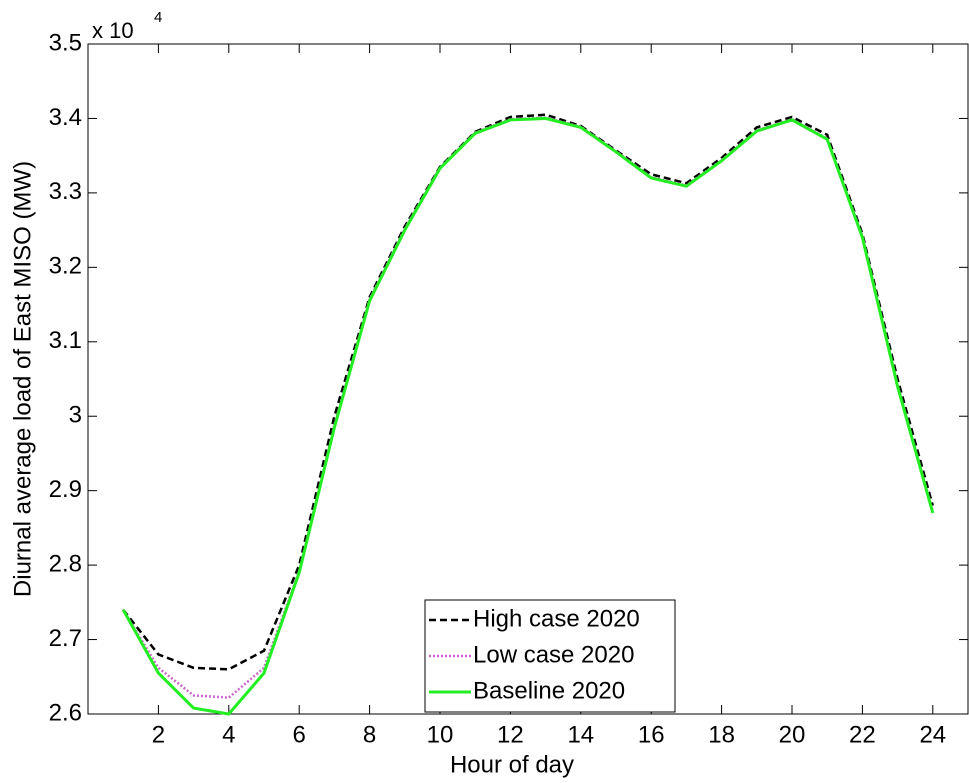 The image size is (969, 783). I want to click on y-multiplier: x 10, so click(113, 30).